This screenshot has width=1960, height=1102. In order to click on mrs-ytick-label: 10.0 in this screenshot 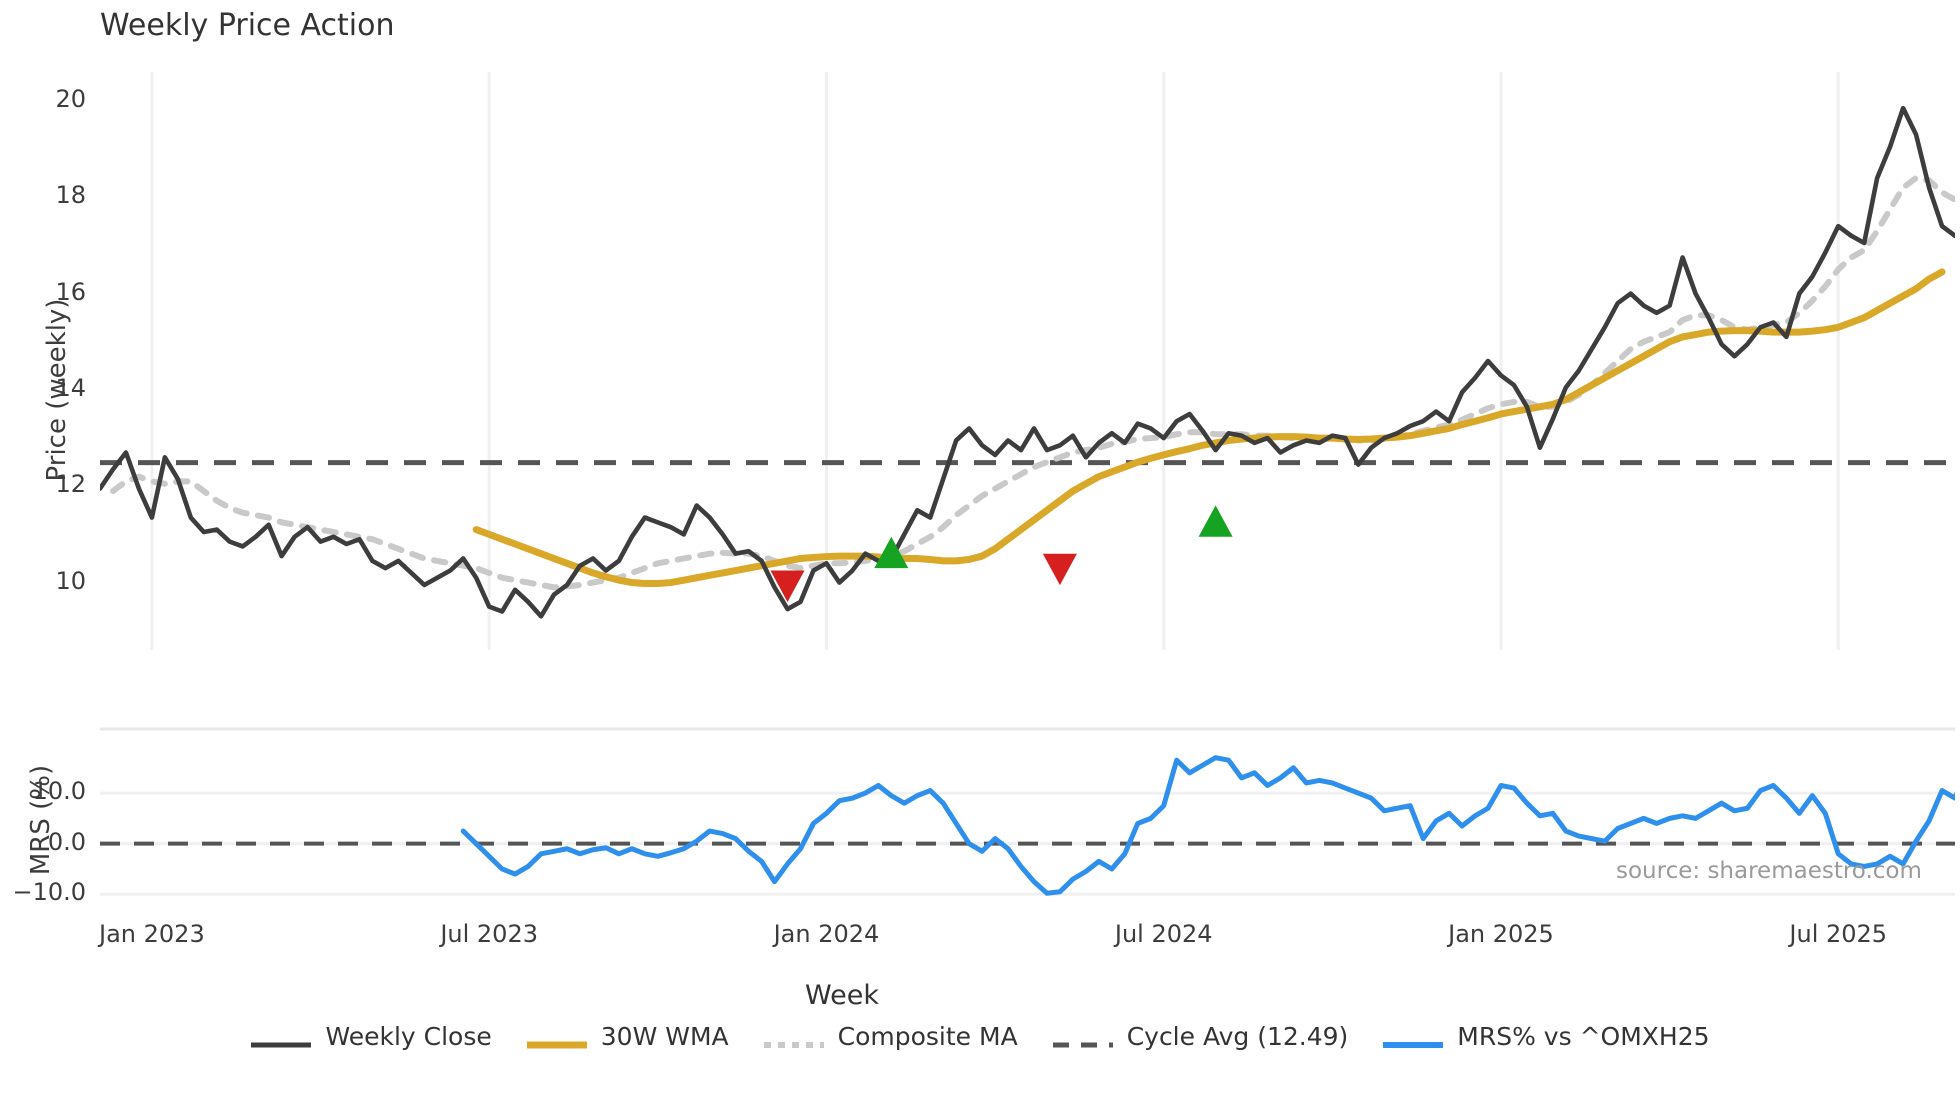, I will do `click(59, 791)`.